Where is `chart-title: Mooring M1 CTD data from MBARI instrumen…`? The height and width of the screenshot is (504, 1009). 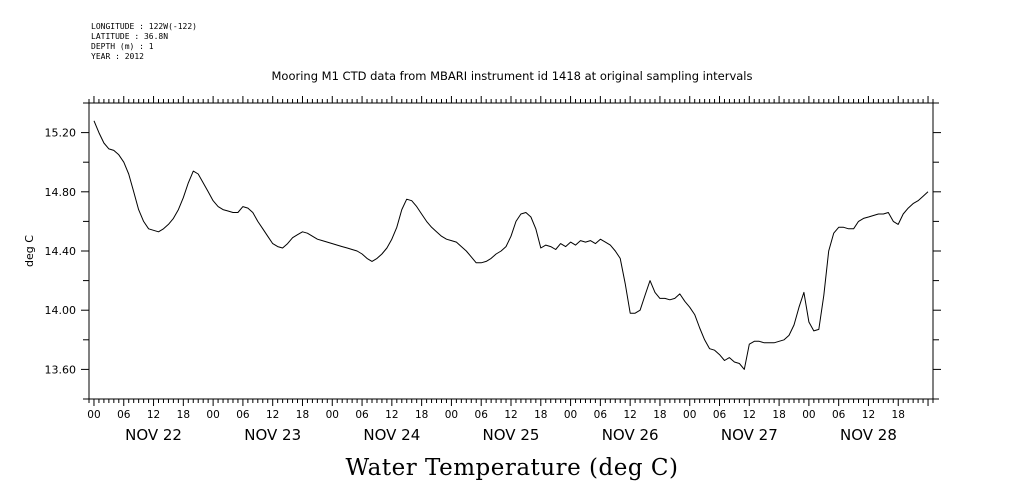
chart-title: Mooring M1 CTD data from MBARI instrumen… is located at coordinates (512, 76).